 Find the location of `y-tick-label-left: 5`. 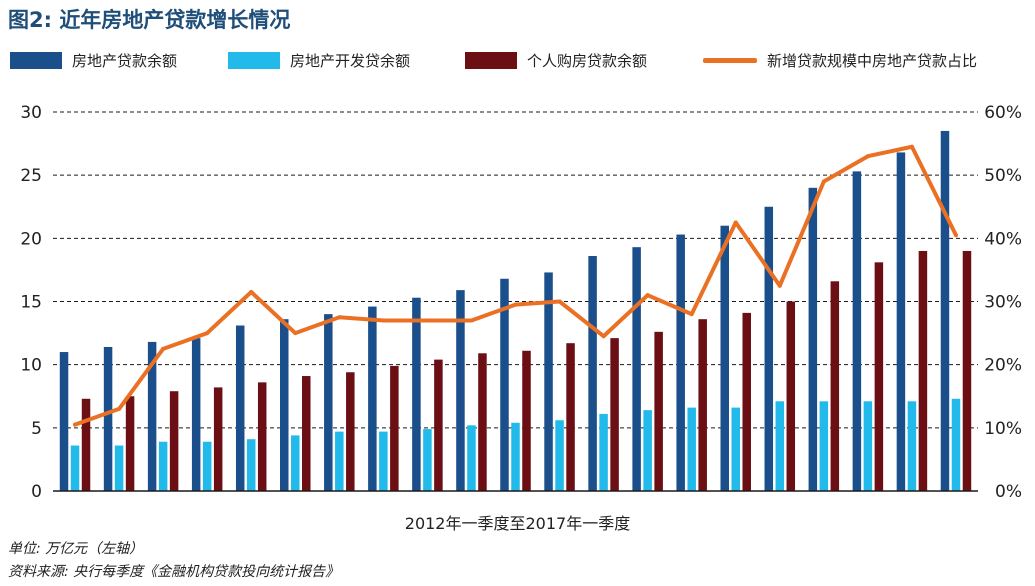

y-tick-label-left: 5 is located at coordinates (36, 429).